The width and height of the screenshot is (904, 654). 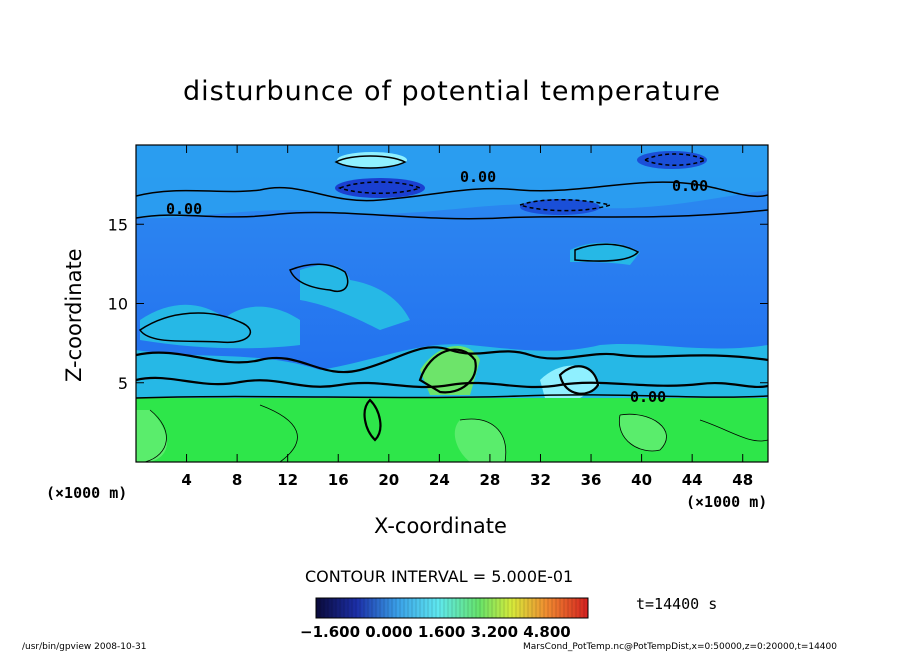 What do you see at coordinates (74, 315) in the screenshot?
I see `y-axis-label: Z-coordinate` at bounding box center [74, 315].